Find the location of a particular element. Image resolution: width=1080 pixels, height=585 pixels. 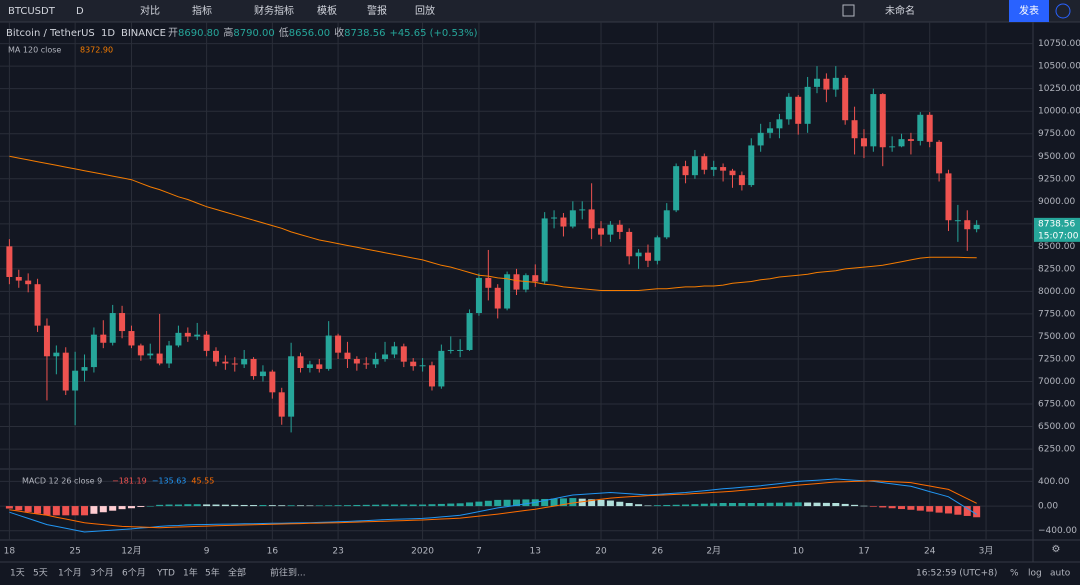

countdown: 15:07:00 is located at coordinates (1058, 236).